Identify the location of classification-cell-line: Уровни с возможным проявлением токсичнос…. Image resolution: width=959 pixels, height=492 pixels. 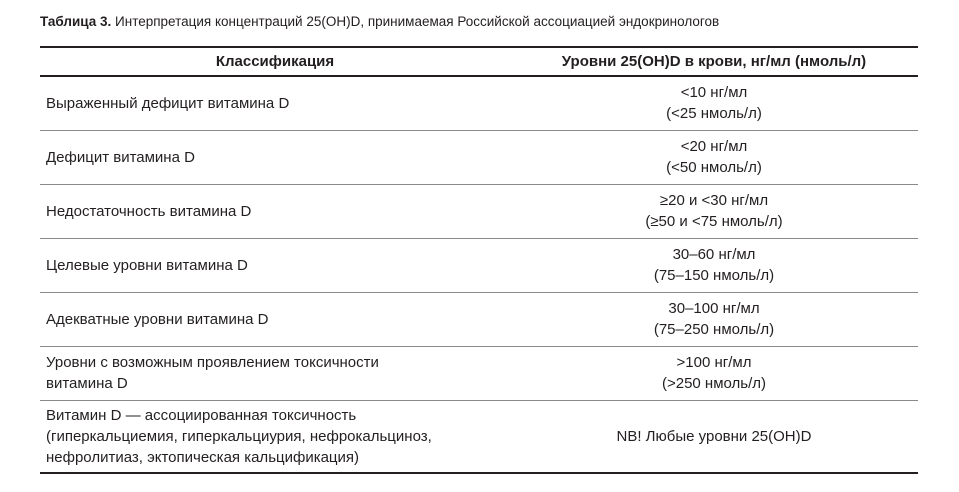
(212, 362).